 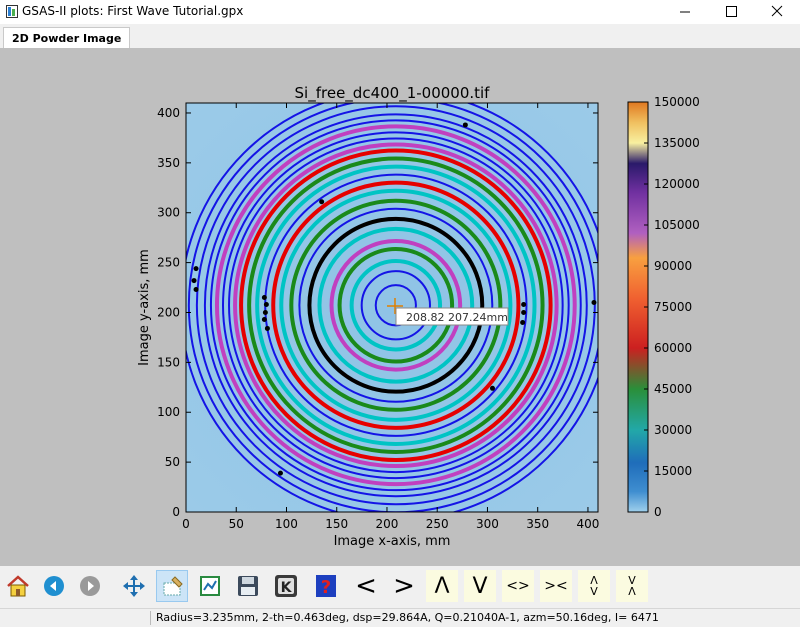 I want to click on tab-2d-powder-image: 2D Powder Image, so click(x=67, y=38).